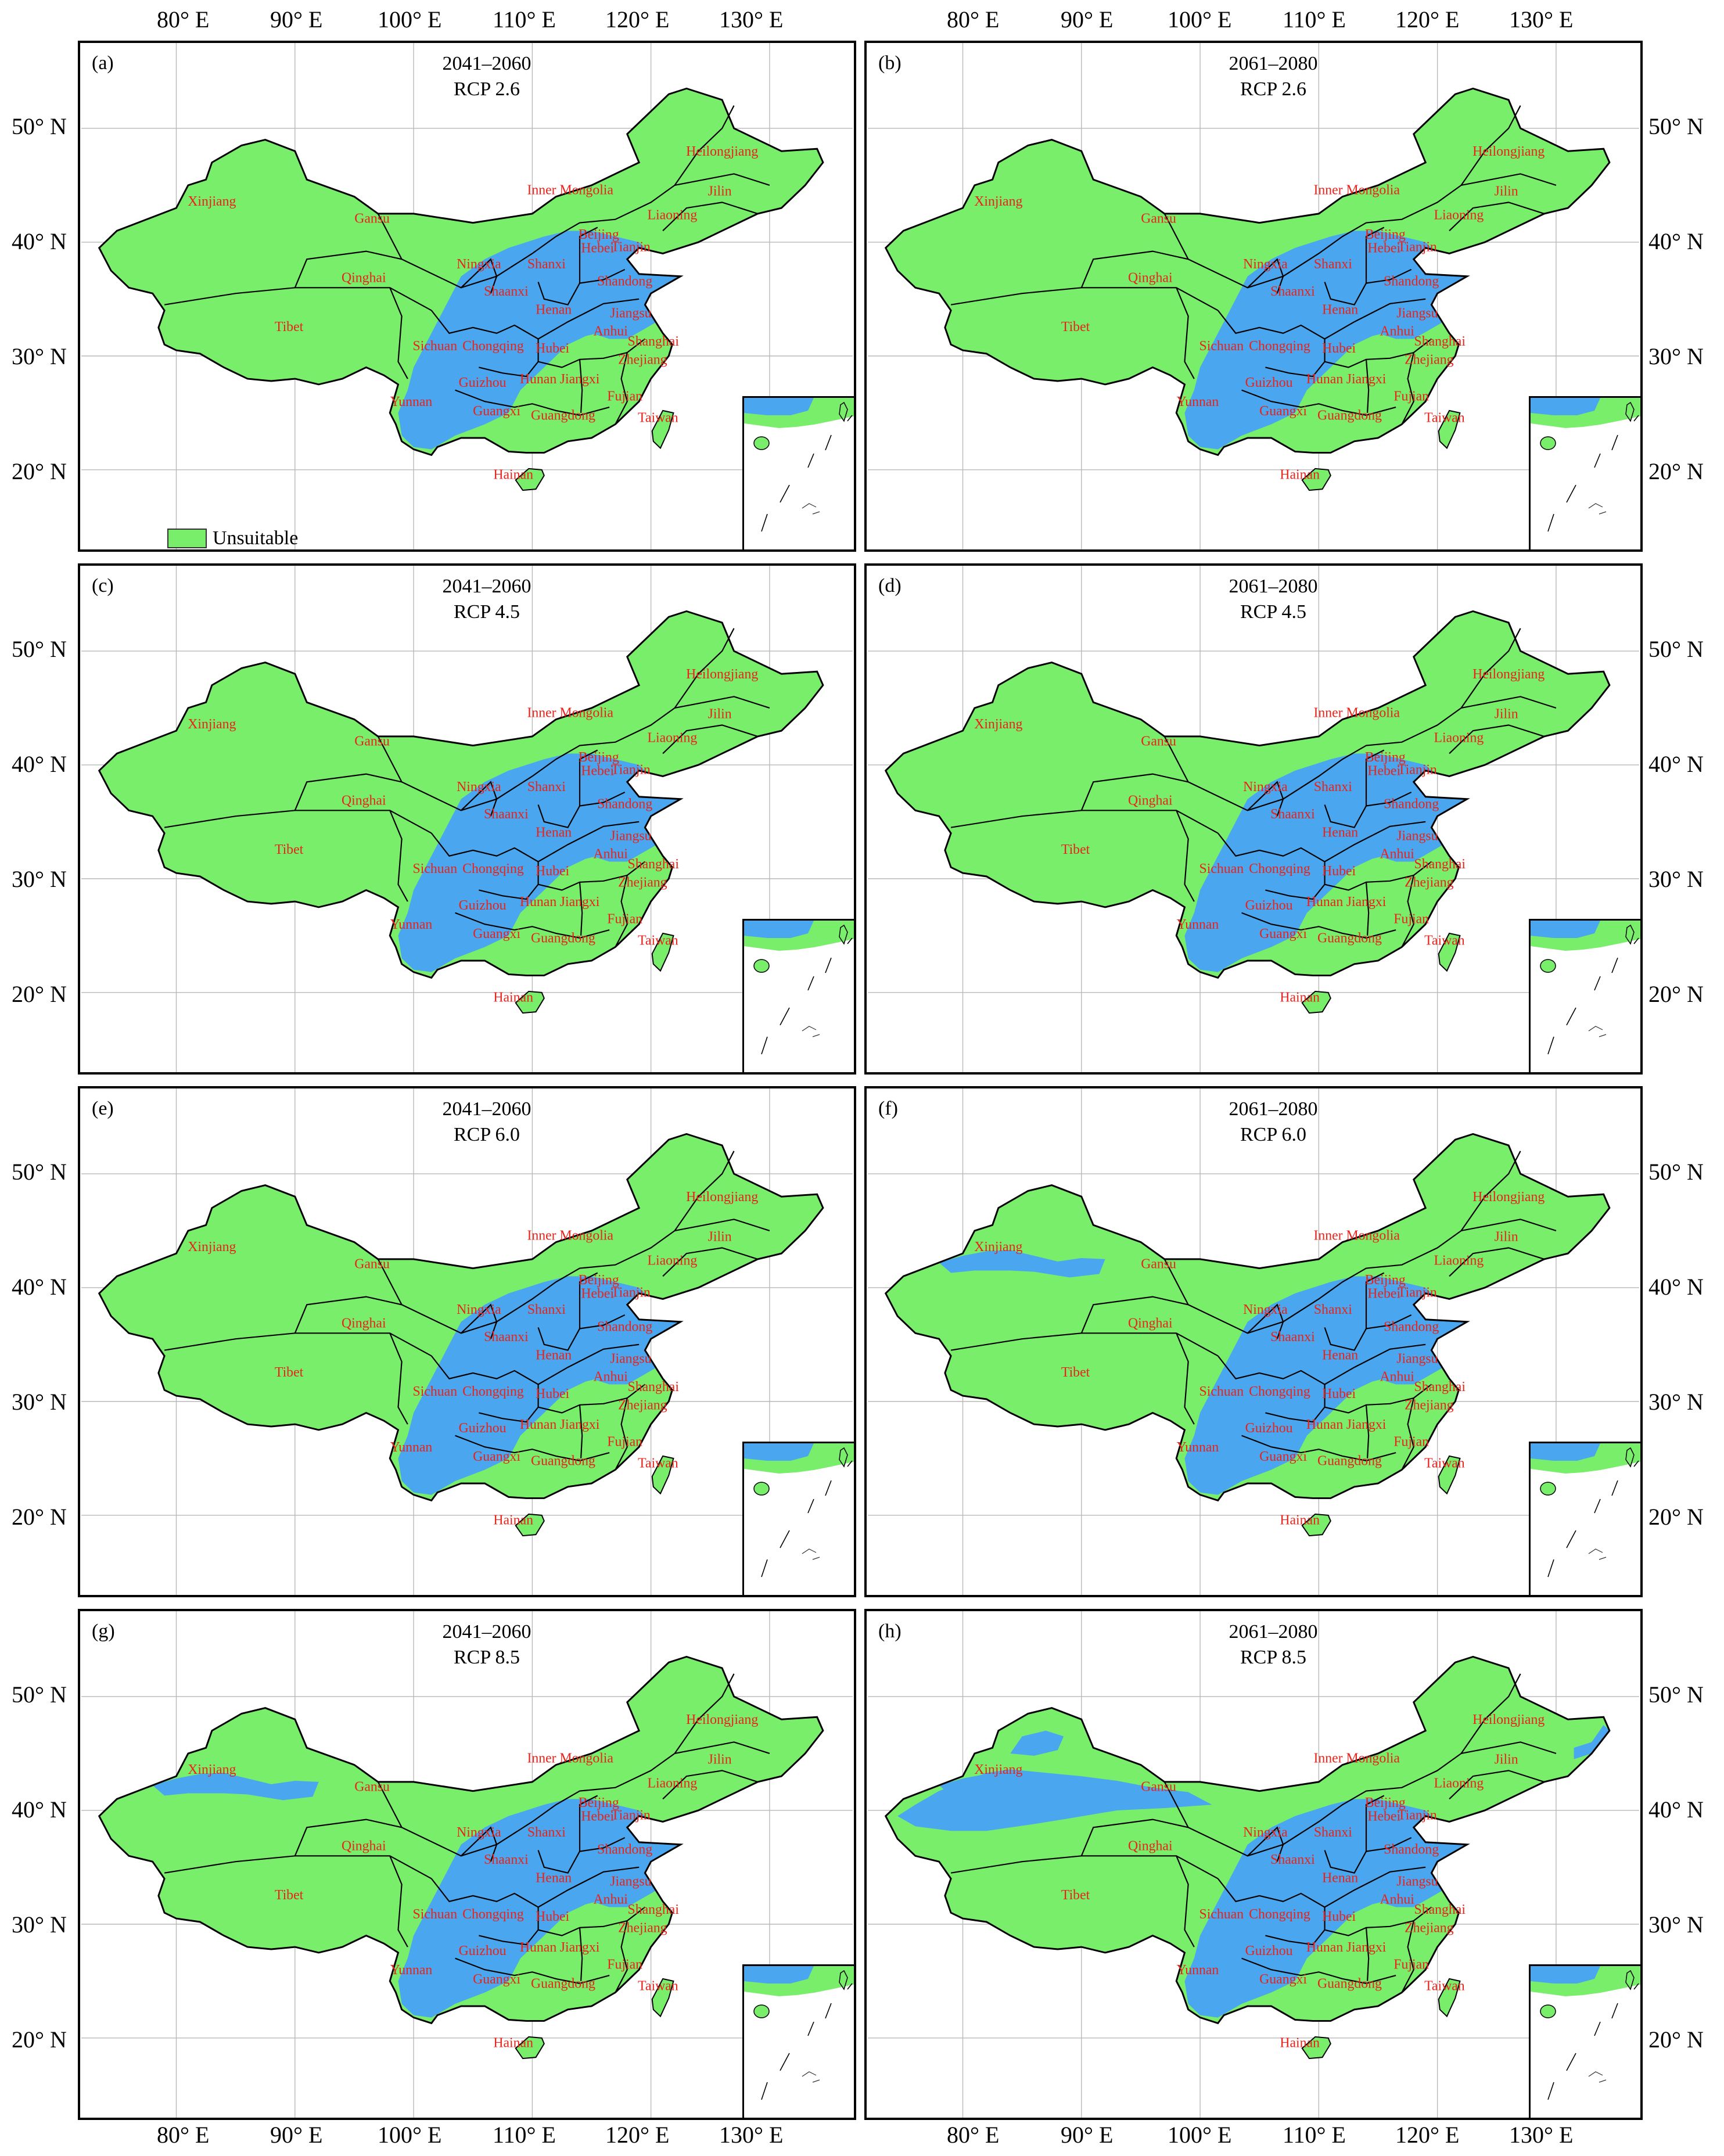 The image size is (1724, 2156). I want to click on panel-period: 2061–2080, so click(1273, 1109).